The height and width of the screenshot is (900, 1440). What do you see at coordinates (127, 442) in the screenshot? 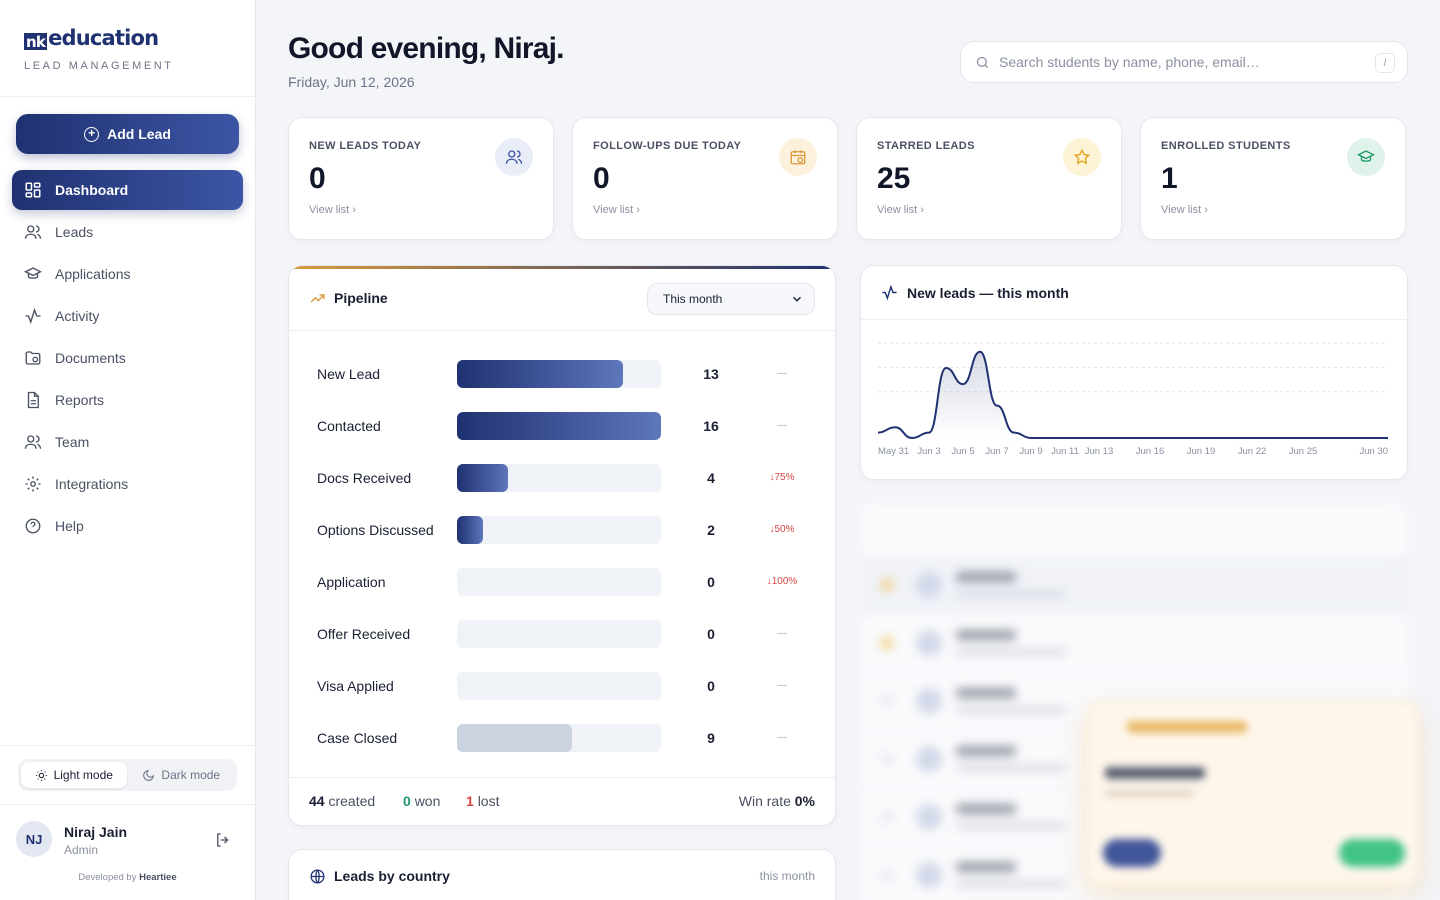
I see `sidebar-item-team: Team` at bounding box center [127, 442].